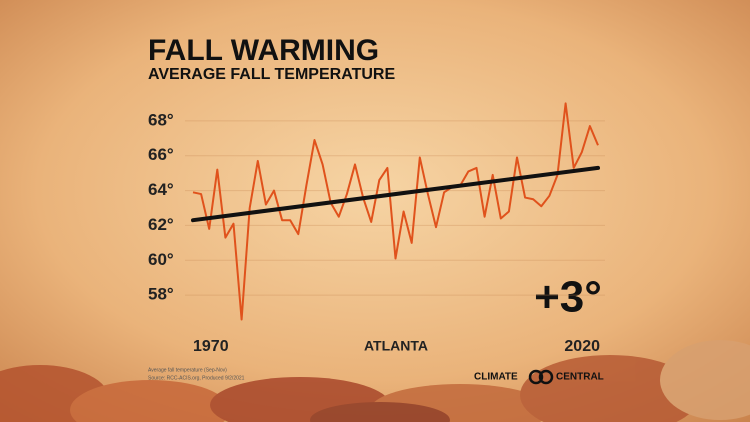 Image resolution: width=750 pixels, height=422 pixels. I want to click on note: Source: RCC-ACIS.org, Produced 9/2/2021, so click(196, 378).